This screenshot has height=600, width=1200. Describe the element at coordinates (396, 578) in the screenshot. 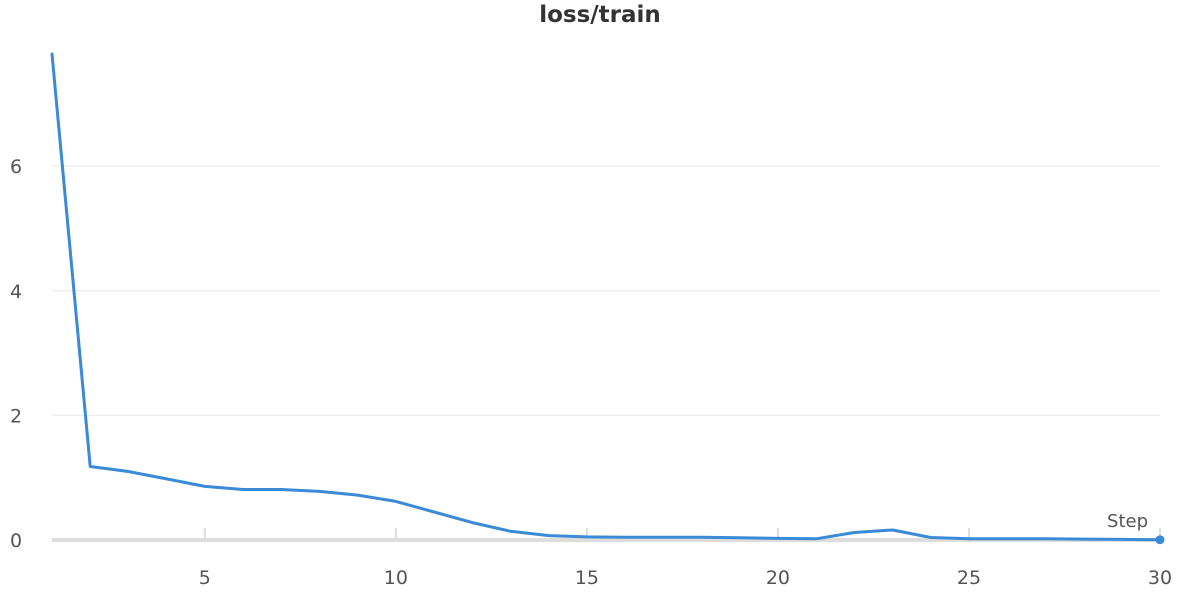

I see `x-tick-label: 10` at that location.